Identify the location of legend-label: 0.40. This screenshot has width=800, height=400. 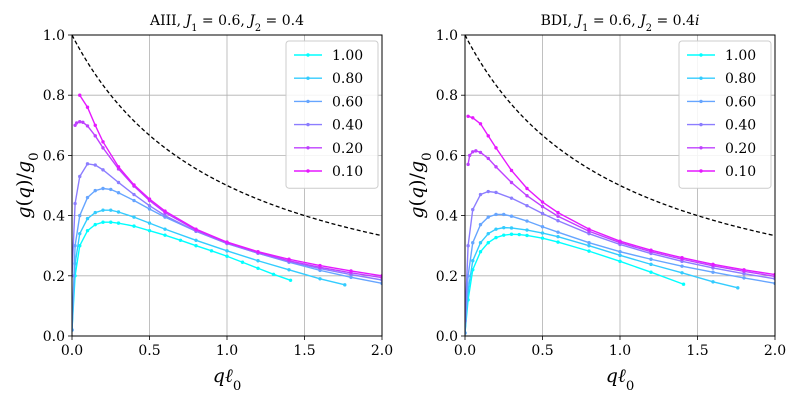
(740, 126).